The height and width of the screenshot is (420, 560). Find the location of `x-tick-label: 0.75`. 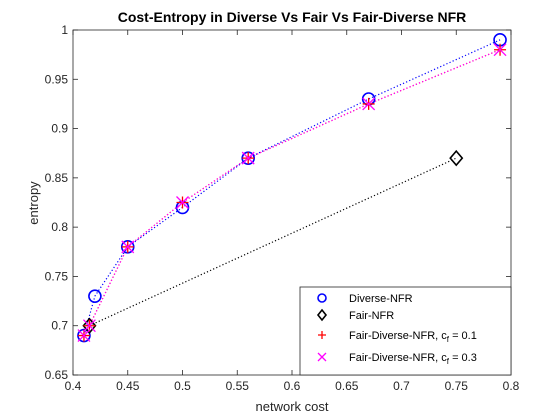

x-tick-label: 0.75 is located at coordinates (457, 386).